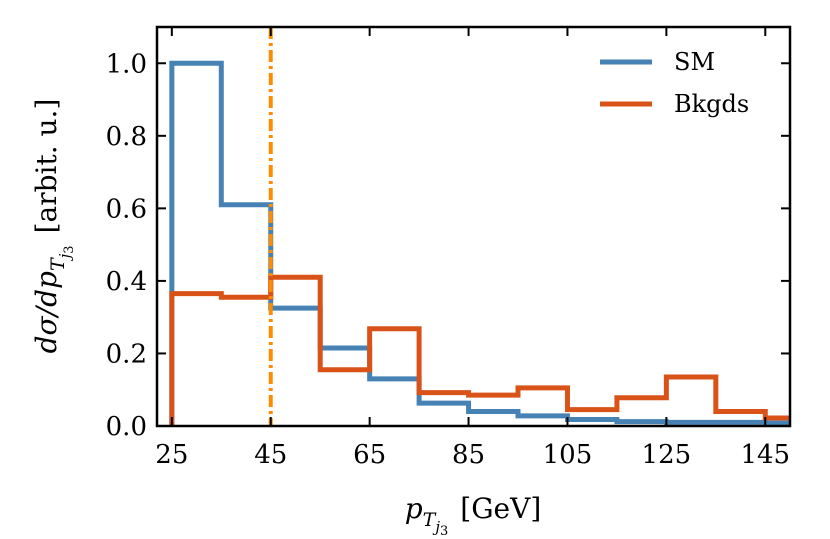  Describe the element at coordinates (126, 282) in the screenshot. I see `y-tick-label: 0.4` at that location.